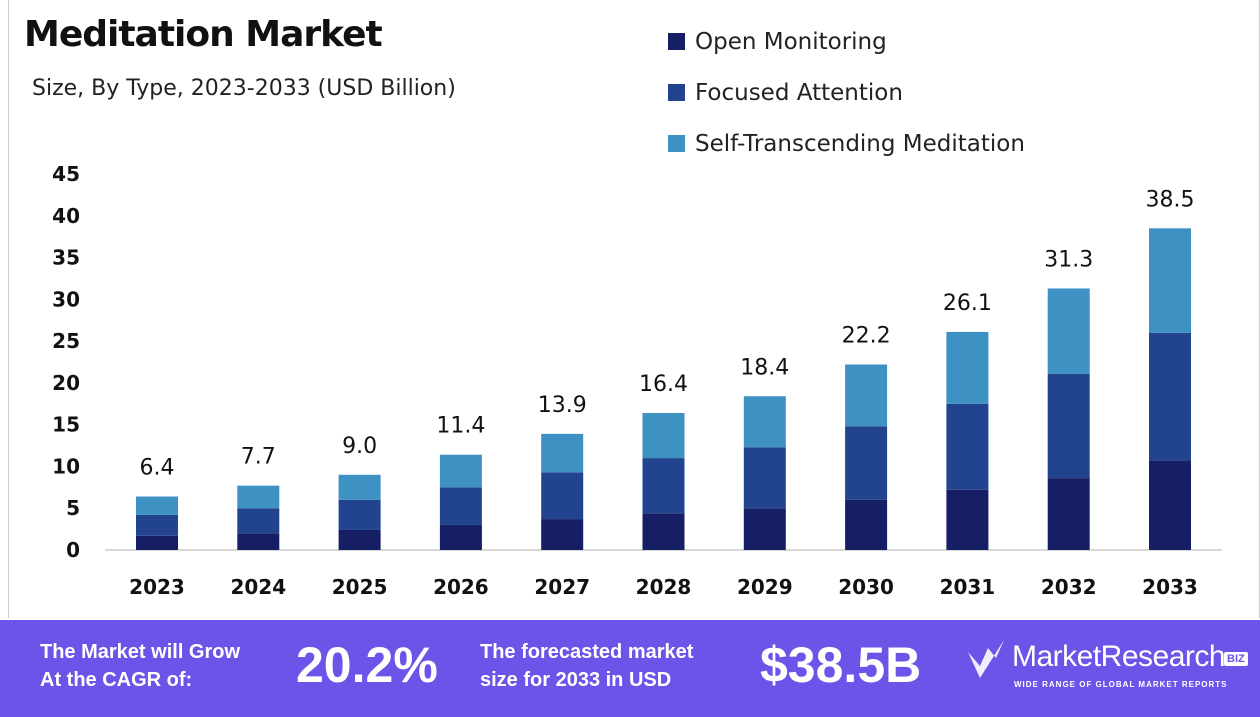 This screenshot has width=1260, height=717. Describe the element at coordinates (157, 587) in the screenshot. I see `x-tick-label: 2023` at that location.